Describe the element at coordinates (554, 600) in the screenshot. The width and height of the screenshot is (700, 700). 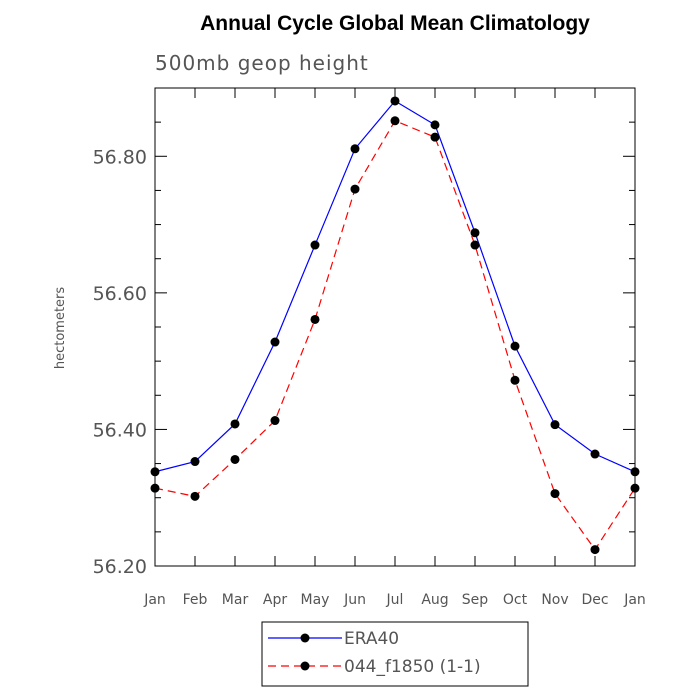
I see `x-tick-label: Nov` at that location.